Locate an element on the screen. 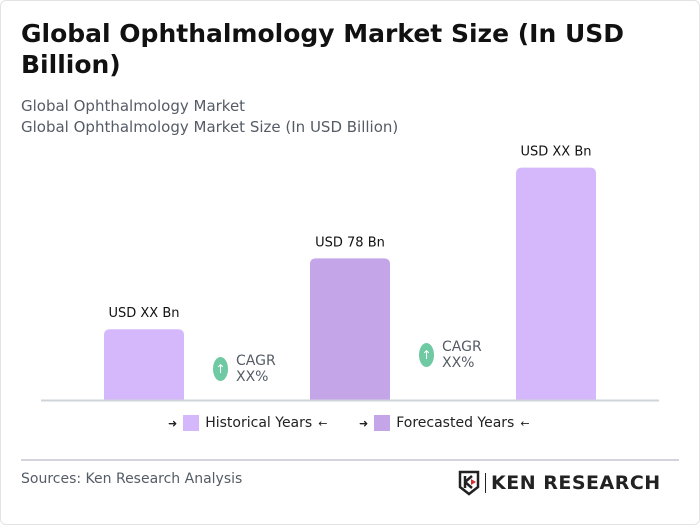 The width and height of the screenshot is (700, 525). cagr-annotation-1: ↑ CAGR XX% is located at coordinates (244, 369).